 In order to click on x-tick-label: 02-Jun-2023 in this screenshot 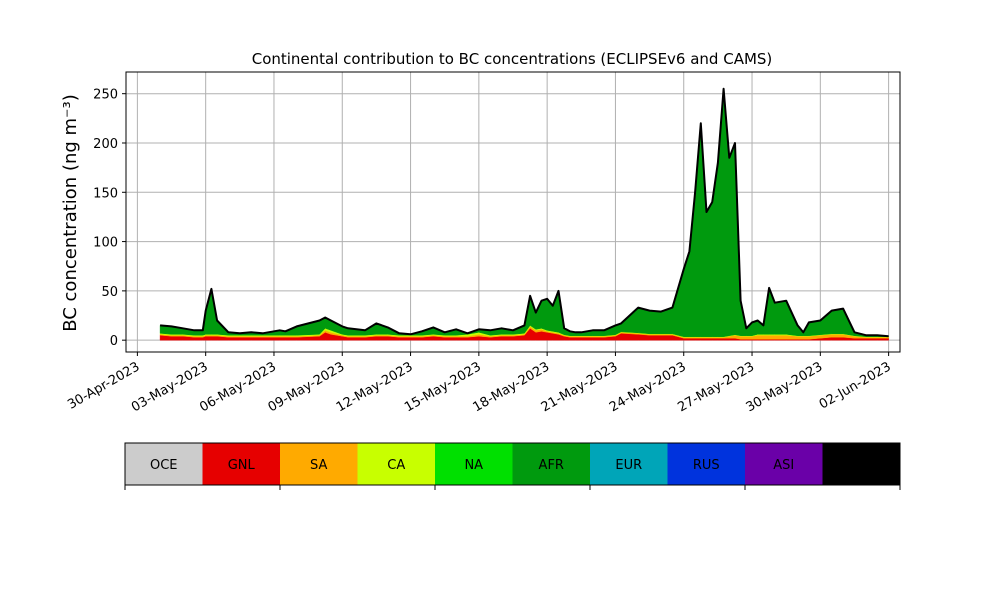, I will do `click(855, 385)`.